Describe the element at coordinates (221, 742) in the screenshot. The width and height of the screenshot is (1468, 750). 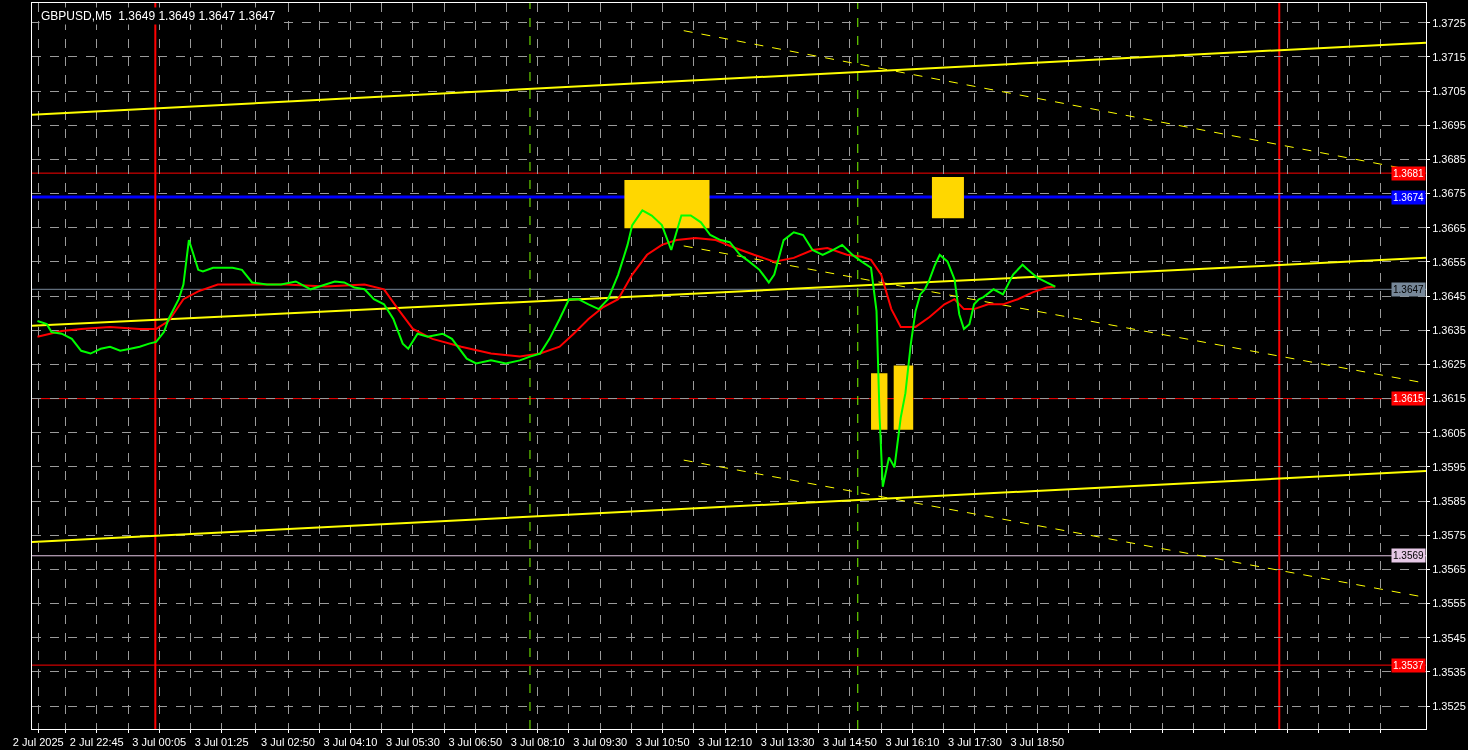
I see `x-tick-label: 3 Jul 01:25` at that location.